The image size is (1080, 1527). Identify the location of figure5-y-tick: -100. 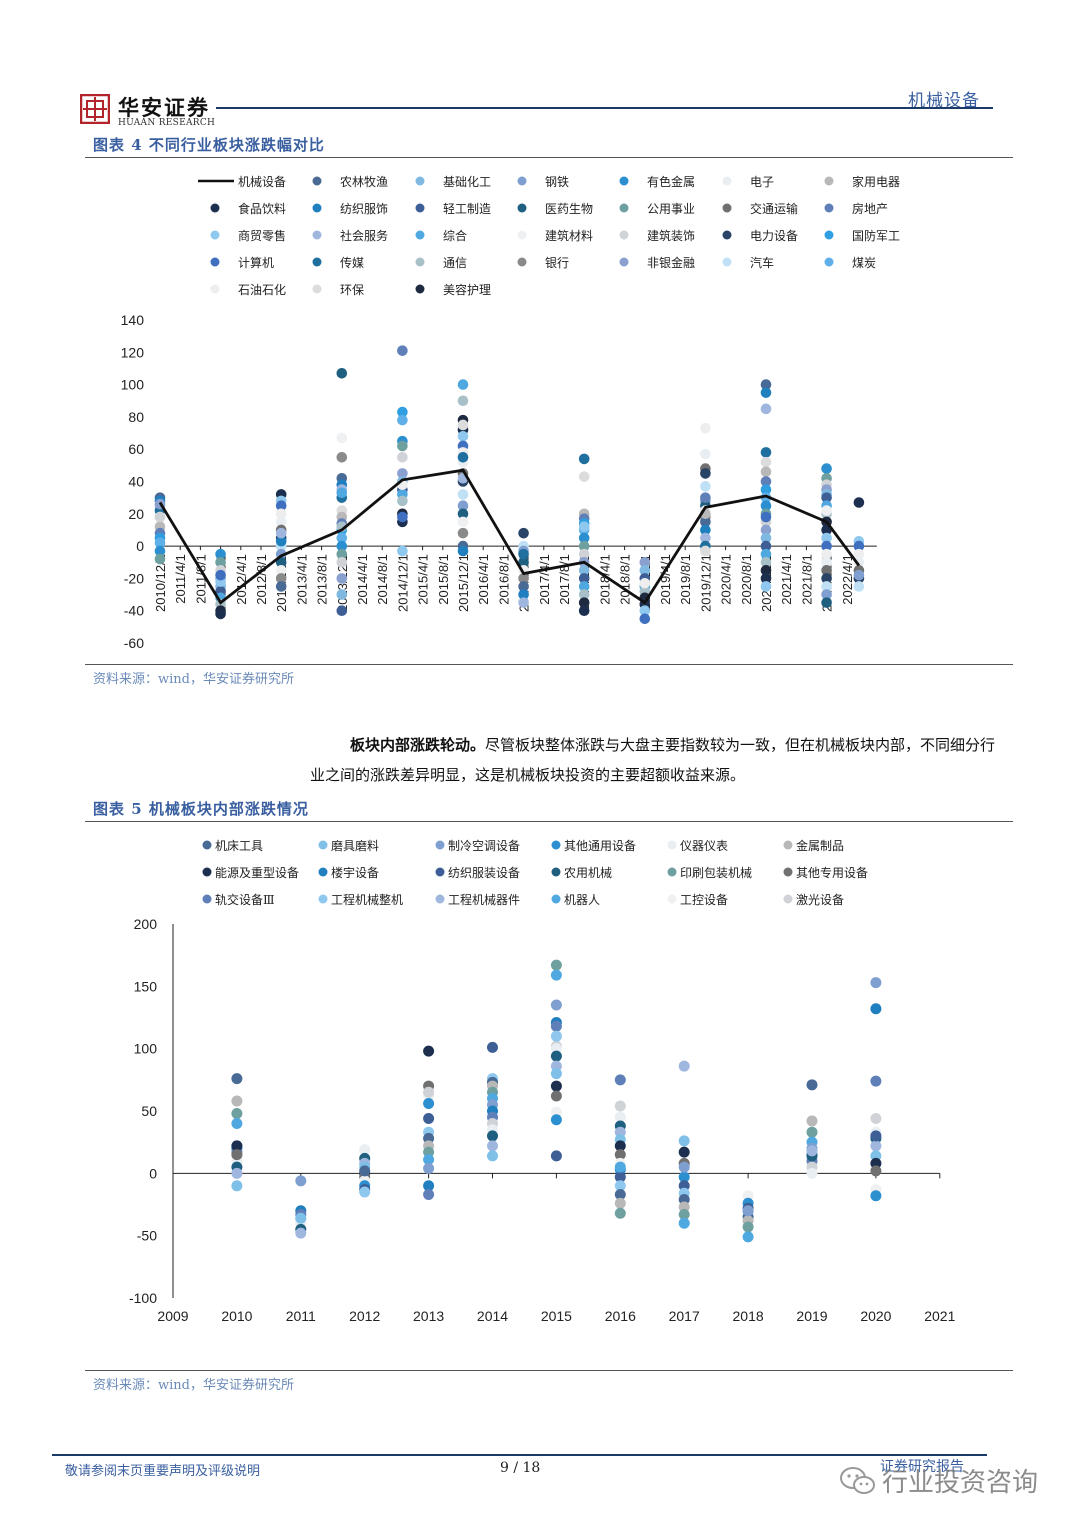
(143, 1298).